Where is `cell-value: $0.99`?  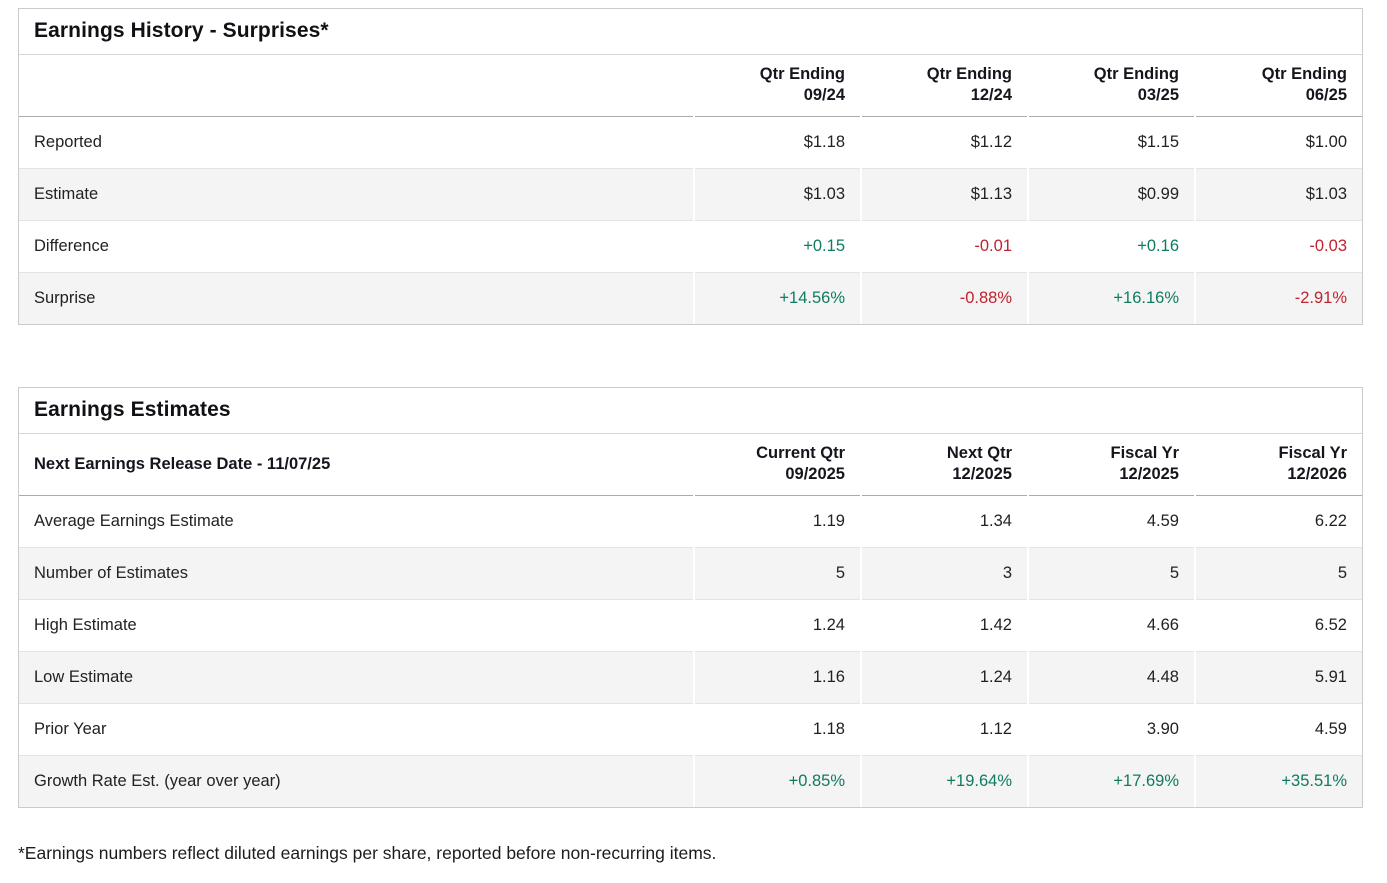
cell-value: $0.99 is located at coordinates (1111, 194).